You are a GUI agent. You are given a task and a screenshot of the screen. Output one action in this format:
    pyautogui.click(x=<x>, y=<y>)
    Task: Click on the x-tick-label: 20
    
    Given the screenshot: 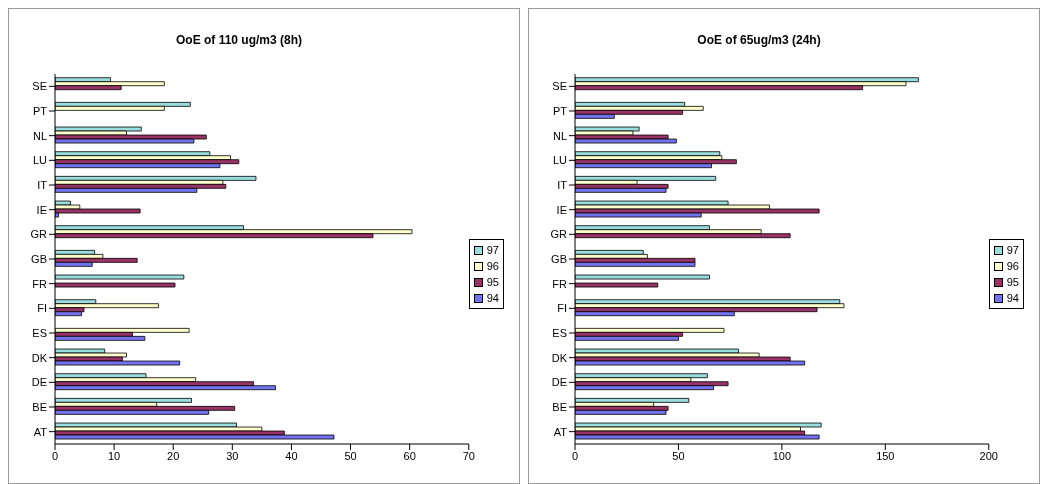 What is the action you would take?
    pyautogui.click(x=173, y=455)
    